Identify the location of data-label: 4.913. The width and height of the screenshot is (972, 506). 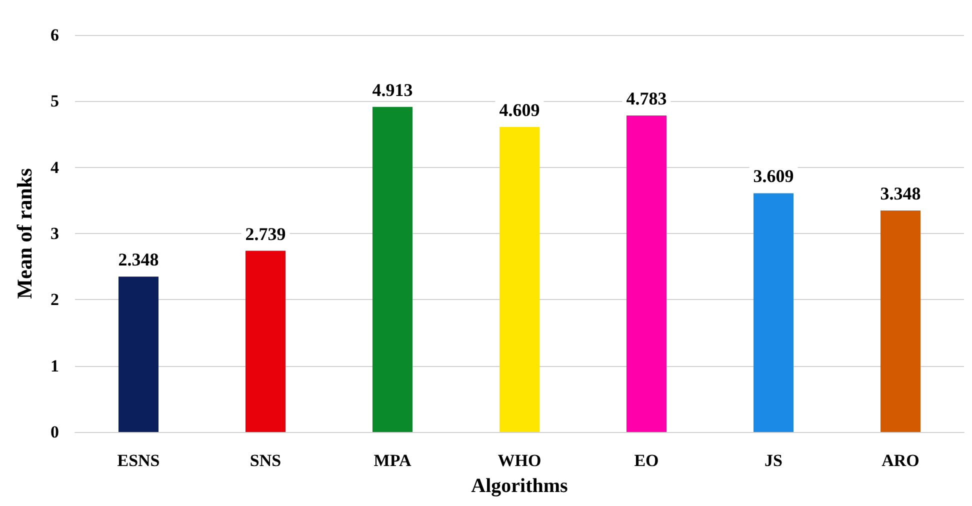
(392, 90).